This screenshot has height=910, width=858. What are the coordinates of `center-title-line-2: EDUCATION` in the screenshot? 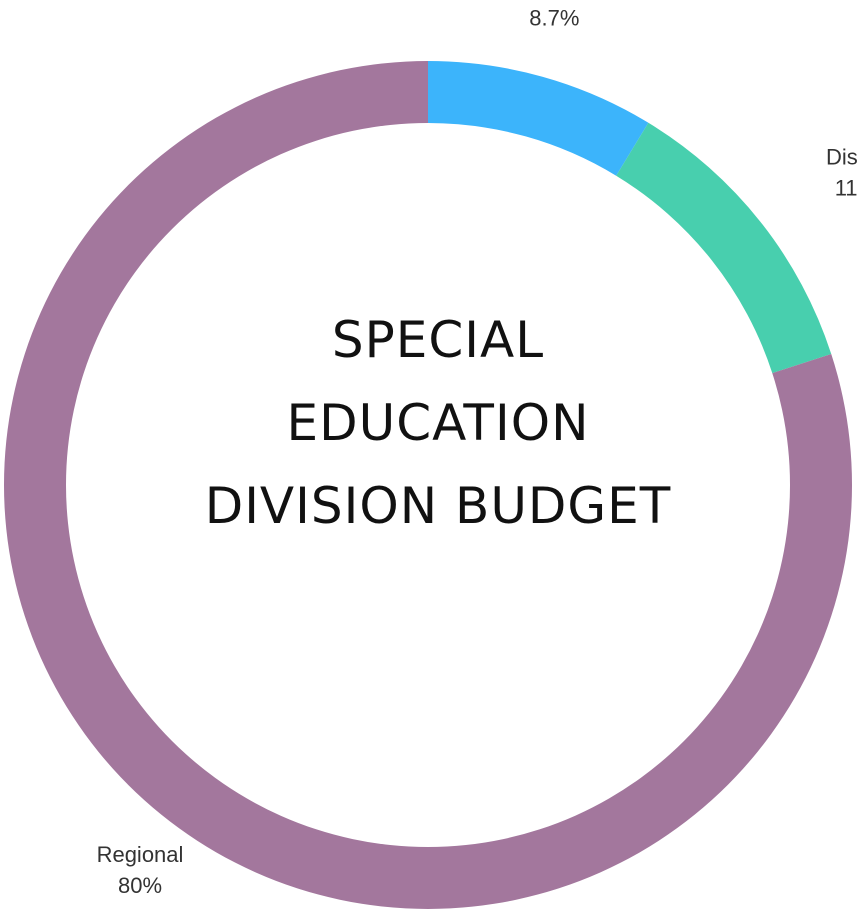 It's located at (438, 423).